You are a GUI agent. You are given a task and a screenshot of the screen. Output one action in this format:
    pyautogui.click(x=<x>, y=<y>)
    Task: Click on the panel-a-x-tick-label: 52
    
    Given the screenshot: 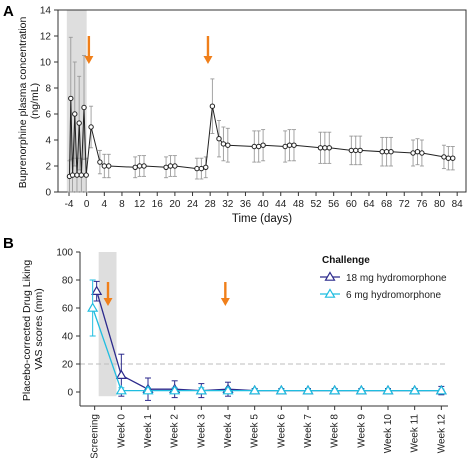 What is the action you would take?
    pyautogui.click(x=316, y=204)
    